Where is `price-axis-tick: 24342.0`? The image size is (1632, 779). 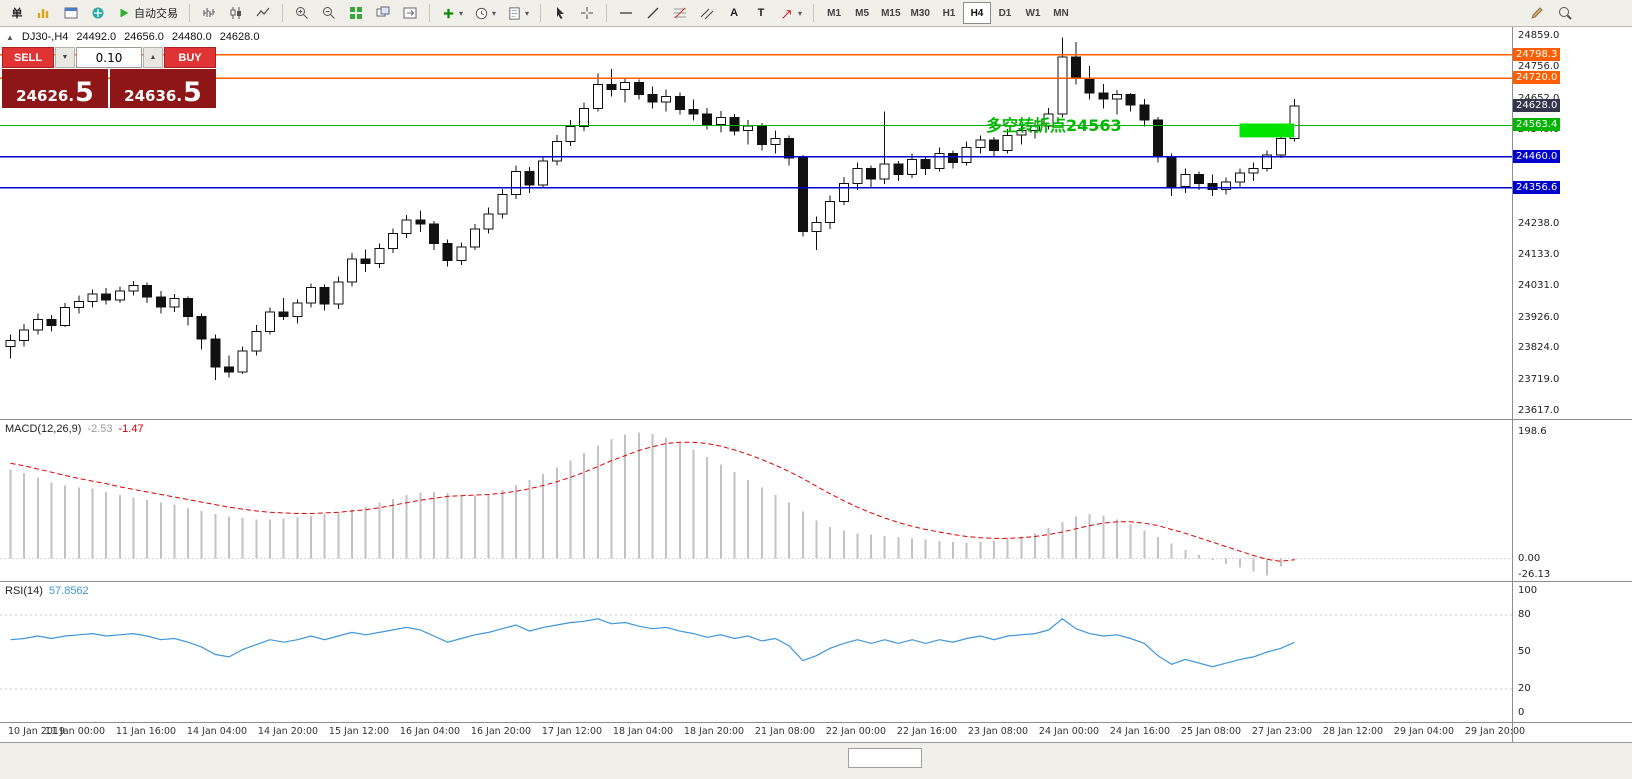
price-axis-tick: 24342.0 is located at coordinates (1539, 192).